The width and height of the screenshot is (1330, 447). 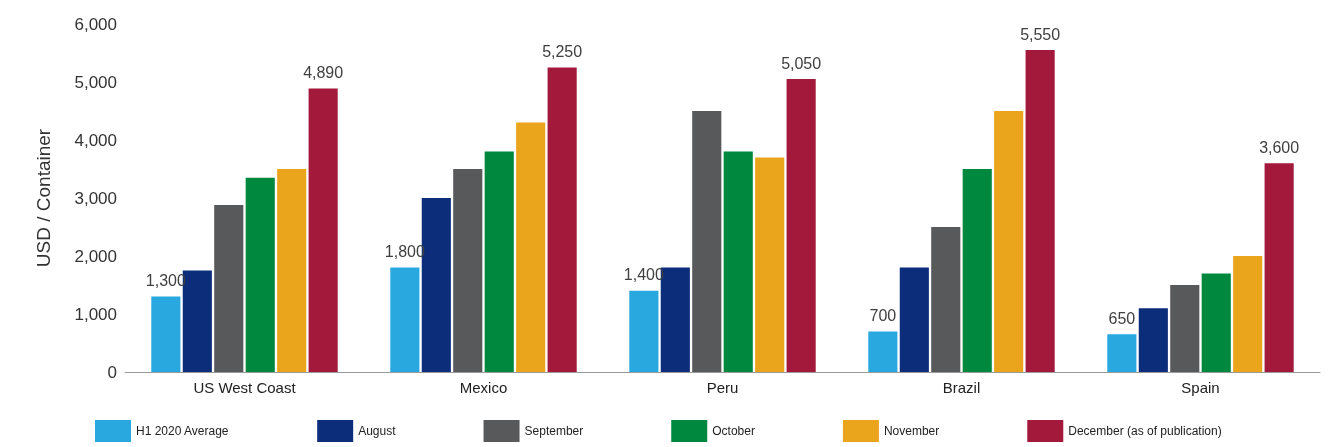 I want to click on y-tick-label: 0, so click(x=112, y=372).